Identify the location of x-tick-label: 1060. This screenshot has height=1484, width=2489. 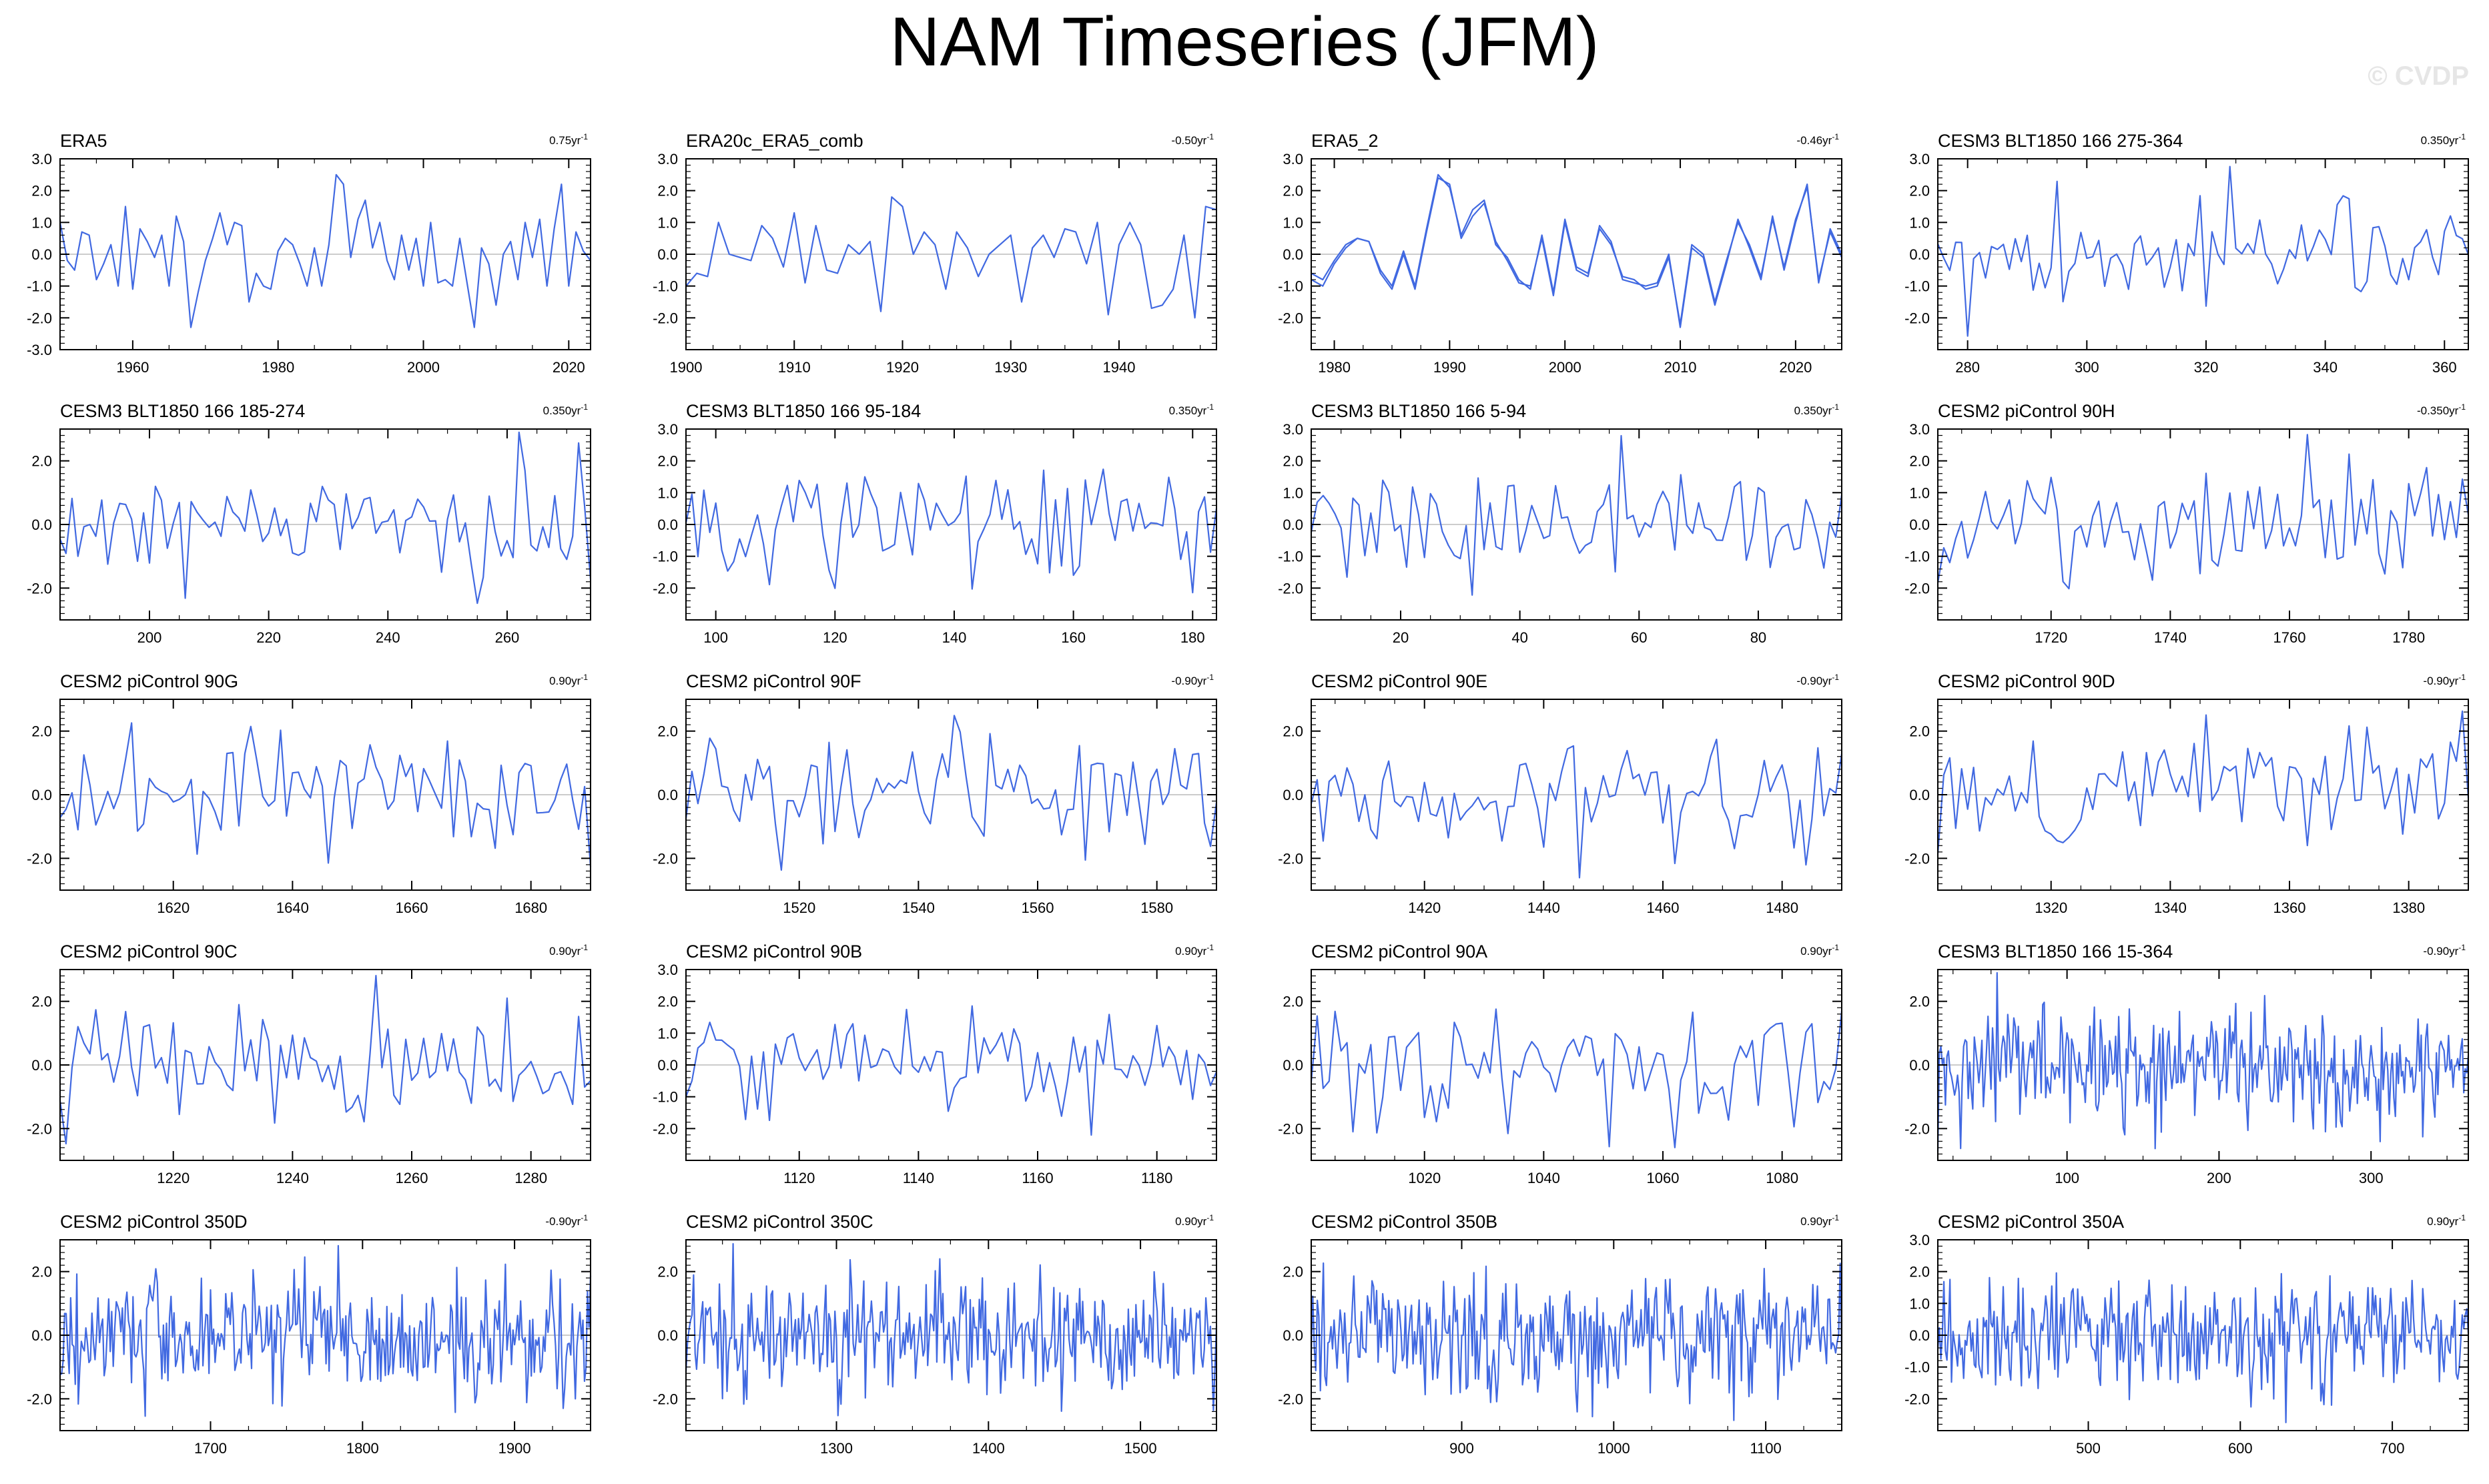
(1663, 1178).